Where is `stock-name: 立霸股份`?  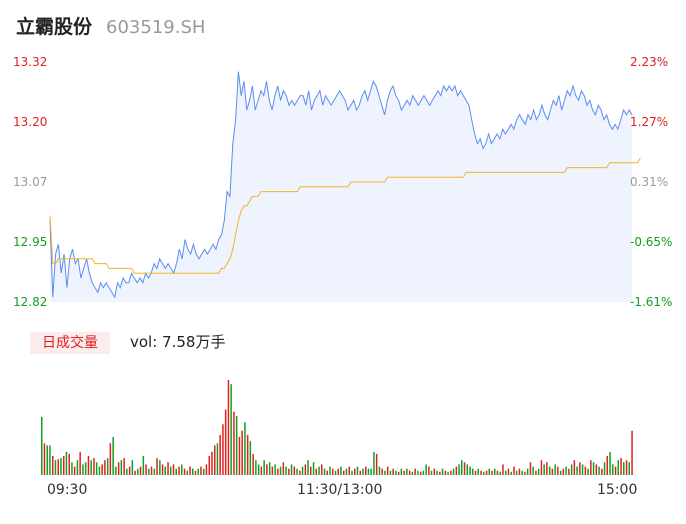
stock-name: 立霸股份 is located at coordinates (54, 27).